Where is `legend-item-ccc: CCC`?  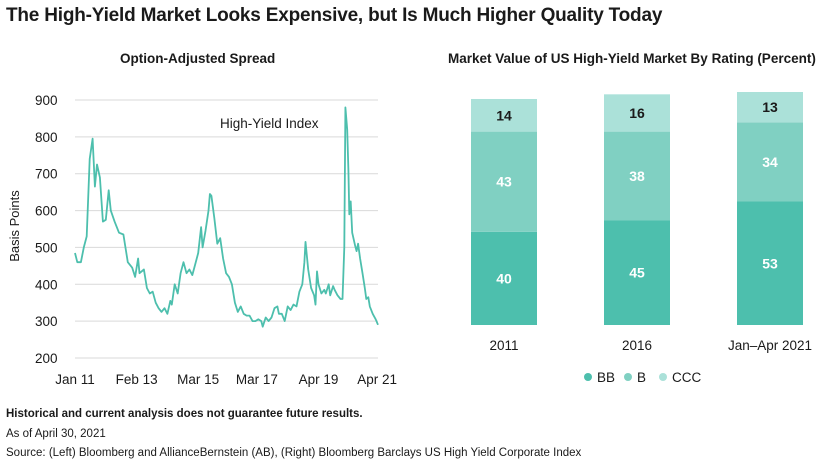
legend-item-ccc: CCC is located at coordinates (680, 377).